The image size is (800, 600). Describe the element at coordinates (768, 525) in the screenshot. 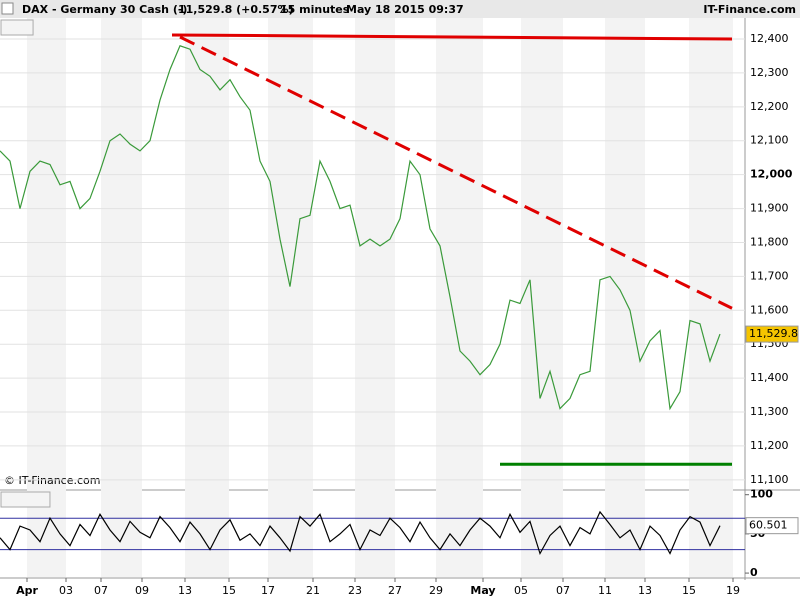

I see `last-value-label: 60.501` at that location.